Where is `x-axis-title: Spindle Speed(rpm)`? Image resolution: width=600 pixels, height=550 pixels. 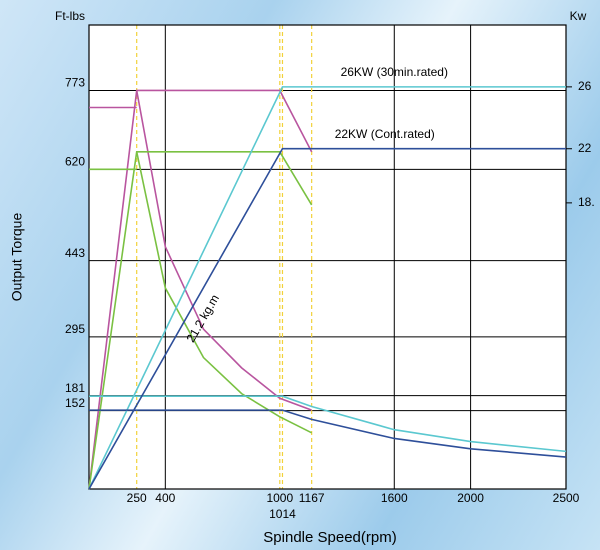
x-axis-title: Spindle Speed(rpm) is located at coordinates (329, 537).